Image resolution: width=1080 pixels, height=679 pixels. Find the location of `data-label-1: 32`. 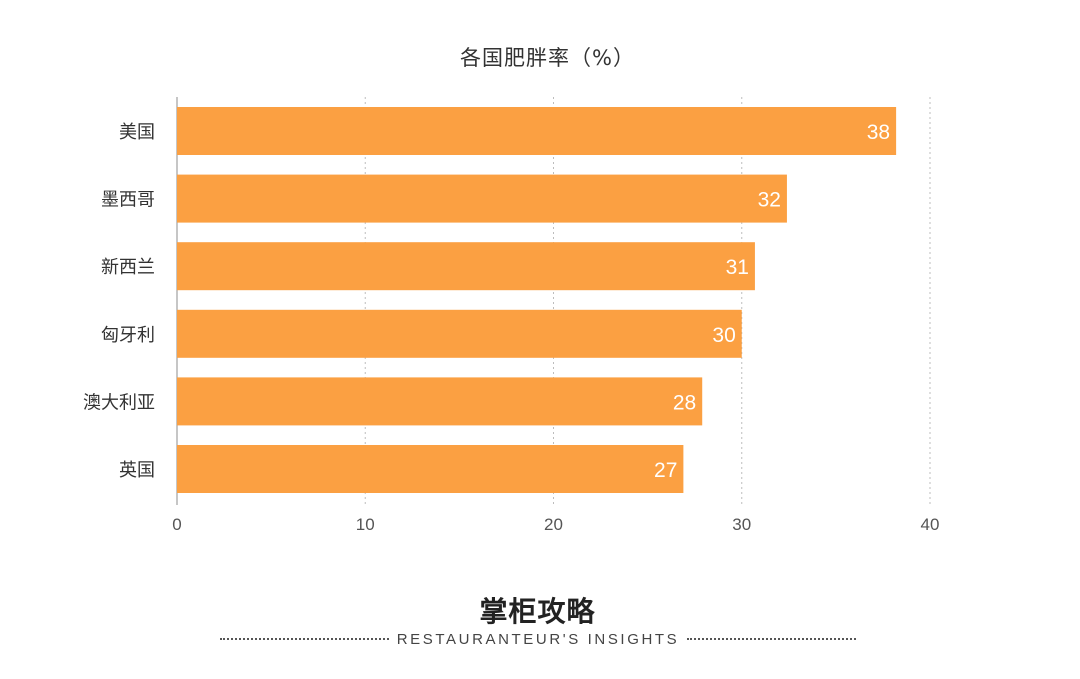

data-label-1: 32 is located at coordinates (769, 200).